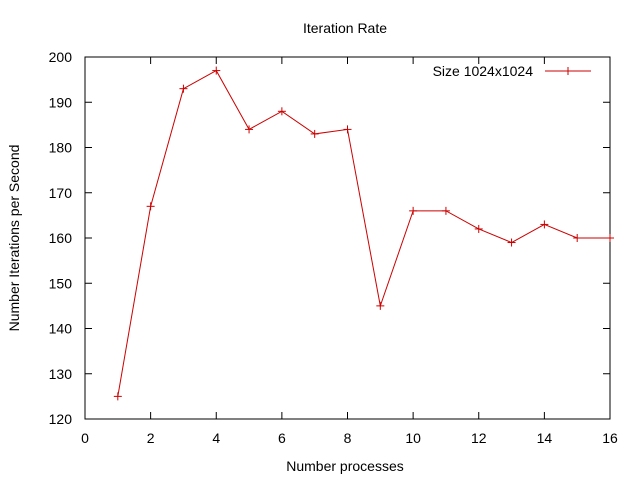 The height and width of the screenshot is (485, 640). I want to click on x-tick-label: 16, so click(610, 438).